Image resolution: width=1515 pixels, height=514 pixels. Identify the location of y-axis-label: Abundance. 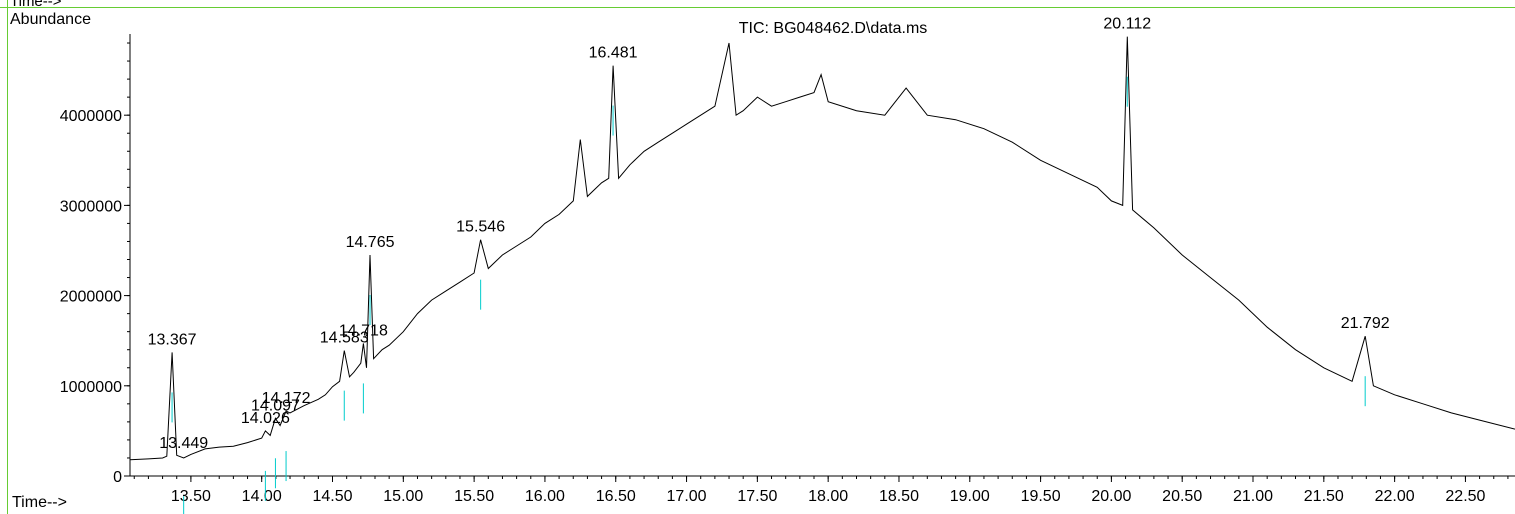
(50, 19).